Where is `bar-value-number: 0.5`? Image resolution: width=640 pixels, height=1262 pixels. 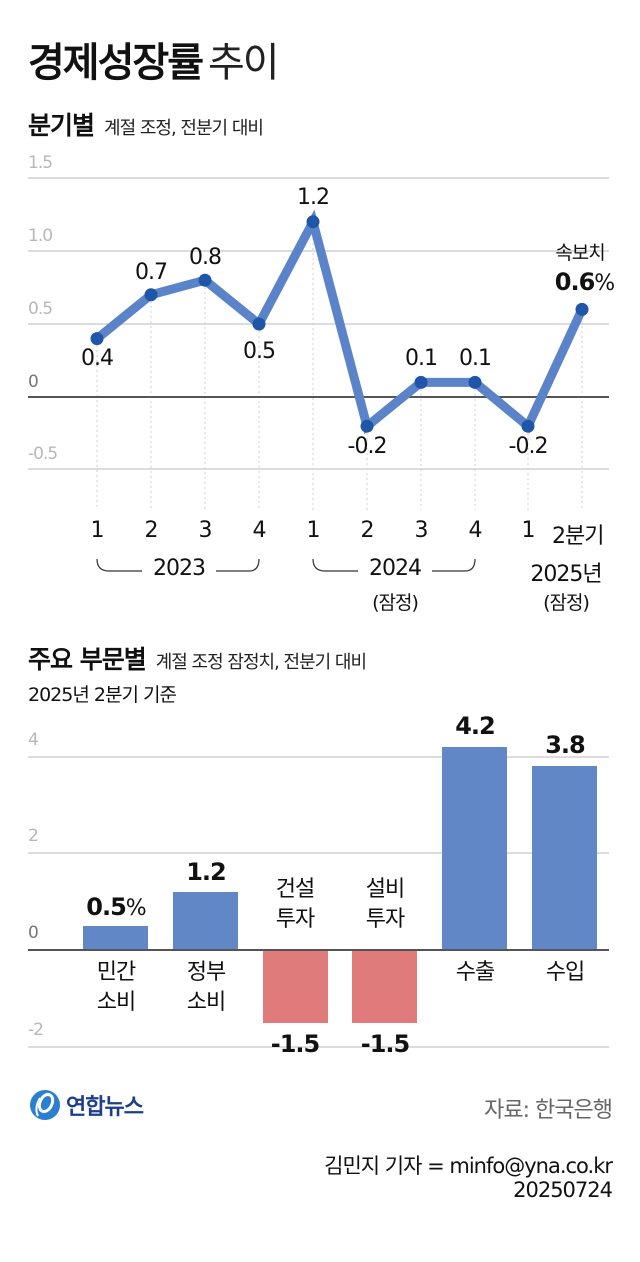
bar-value-number: 0.5 is located at coordinates (106, 907).